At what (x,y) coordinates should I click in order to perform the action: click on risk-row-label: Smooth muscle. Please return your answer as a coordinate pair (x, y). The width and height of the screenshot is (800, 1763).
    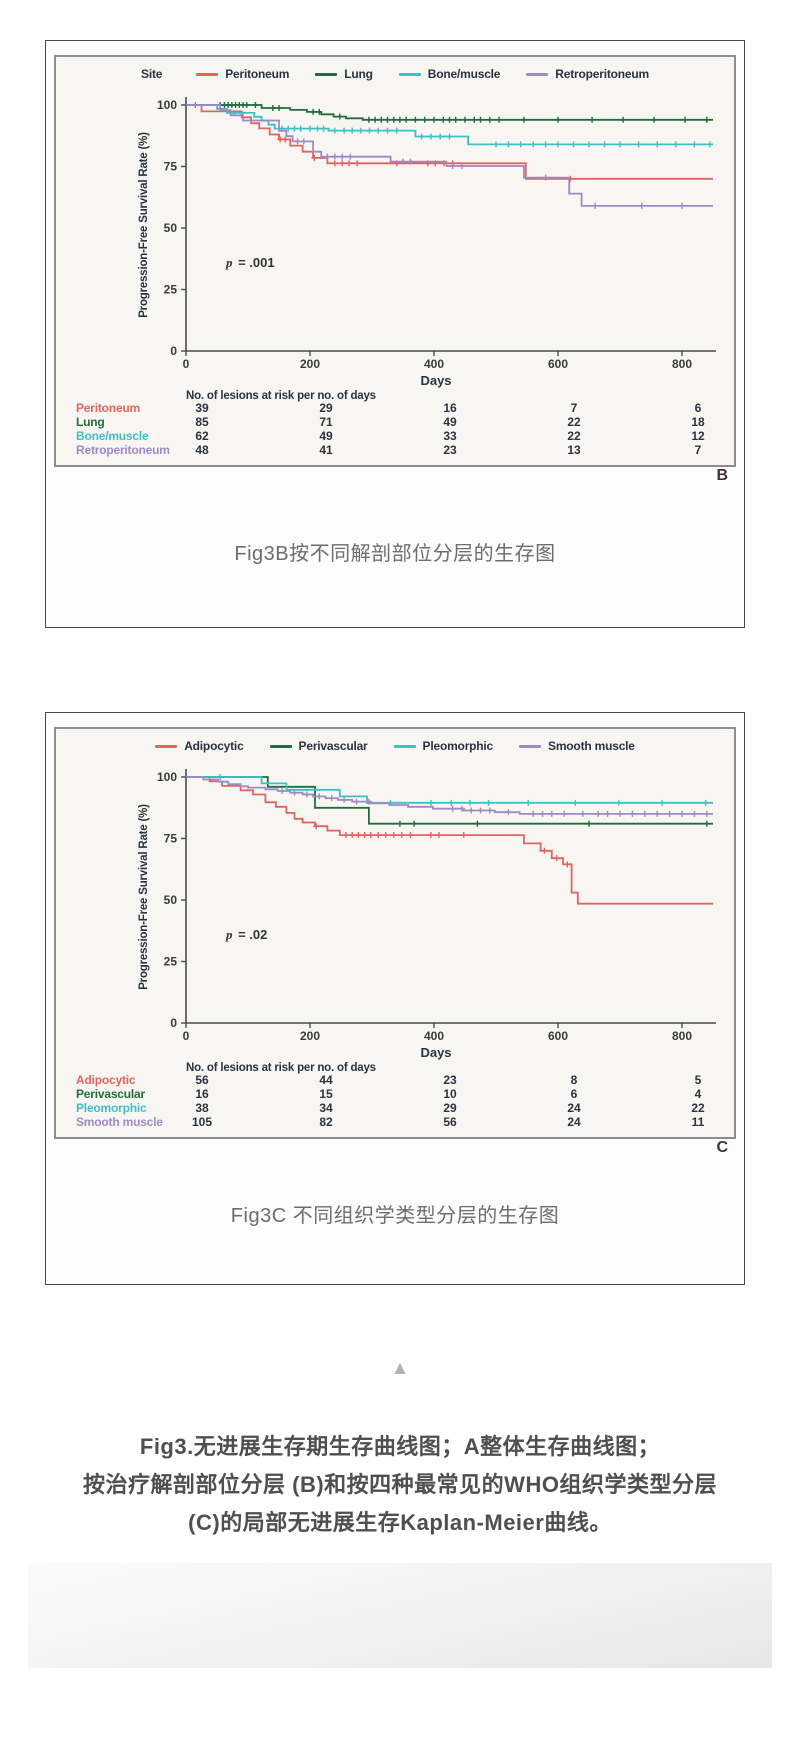
    Looking at the image, I should click on (119, 1122).